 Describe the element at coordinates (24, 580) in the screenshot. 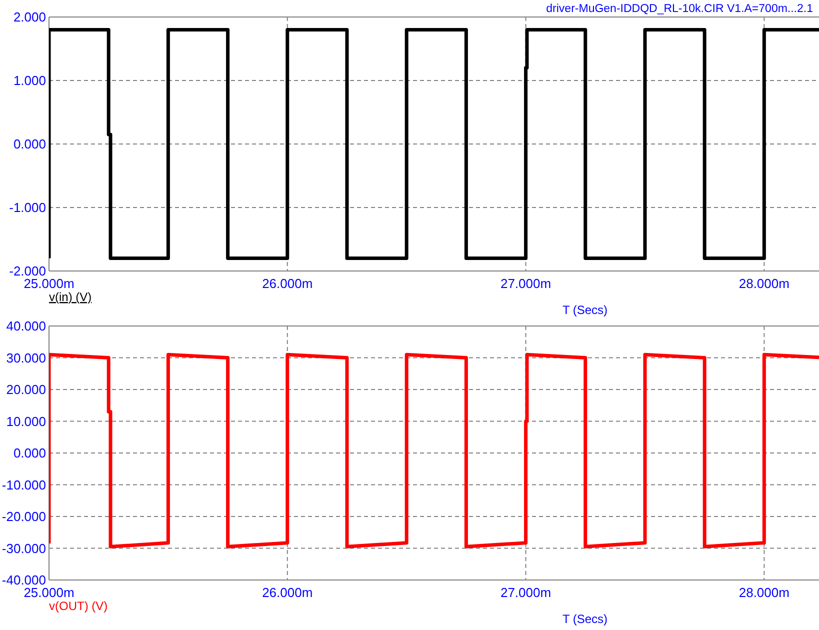

I see `y-tick-label: -40.000` at that location.